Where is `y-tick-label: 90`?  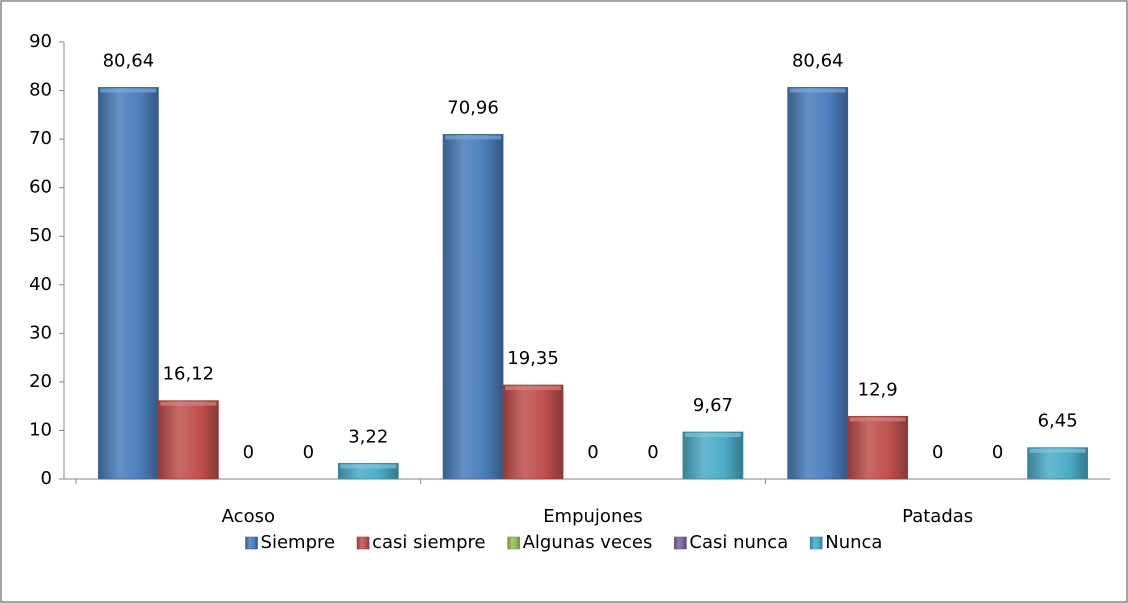
y-tick-label: 90 is located at coordinates (40, 41).